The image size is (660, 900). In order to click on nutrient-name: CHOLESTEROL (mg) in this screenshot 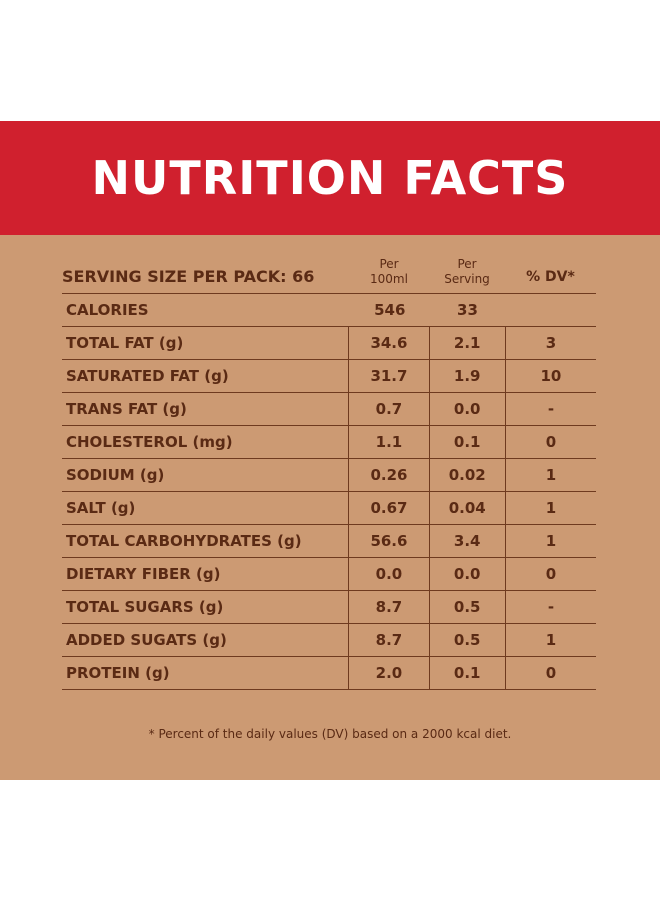, I will do `click(149, 442)`.